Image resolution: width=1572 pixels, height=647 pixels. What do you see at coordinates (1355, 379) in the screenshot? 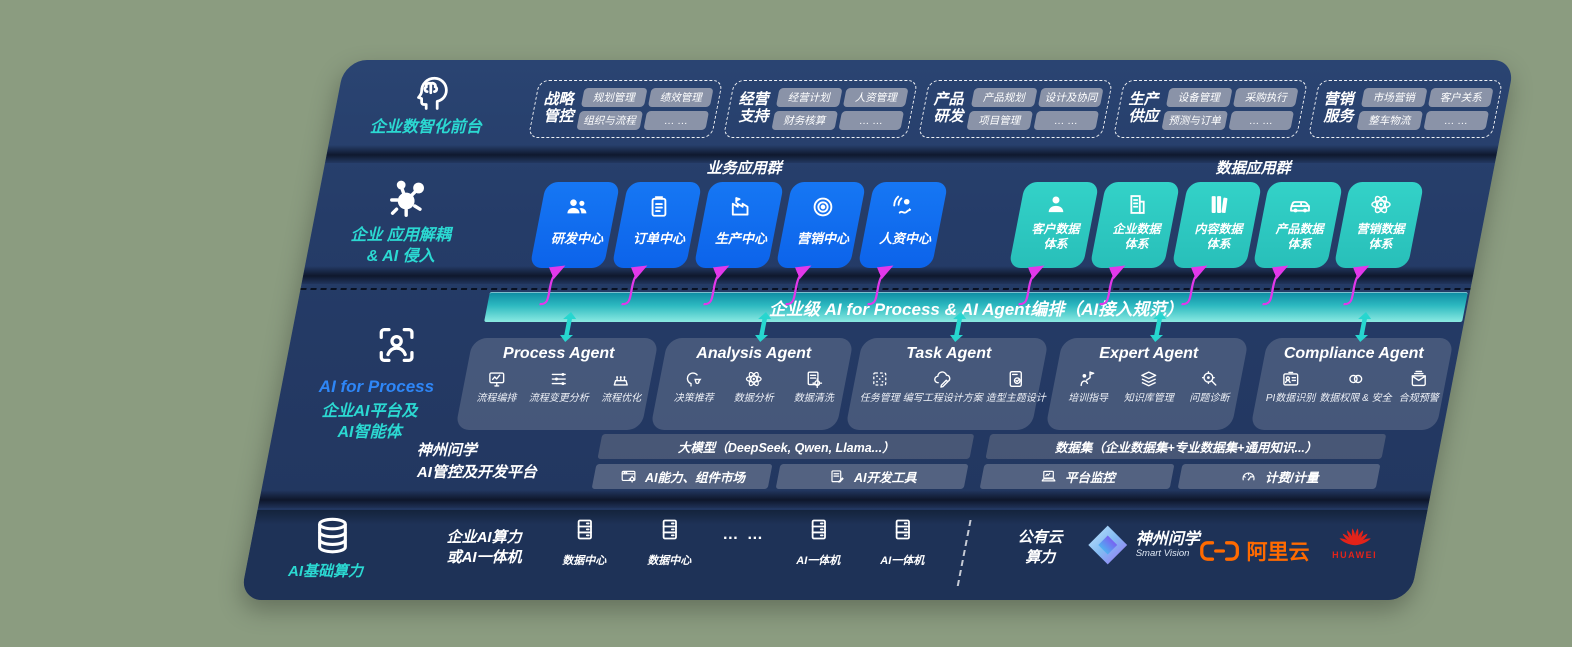
I see `rings-icon` at bounding box center [1355, 379].